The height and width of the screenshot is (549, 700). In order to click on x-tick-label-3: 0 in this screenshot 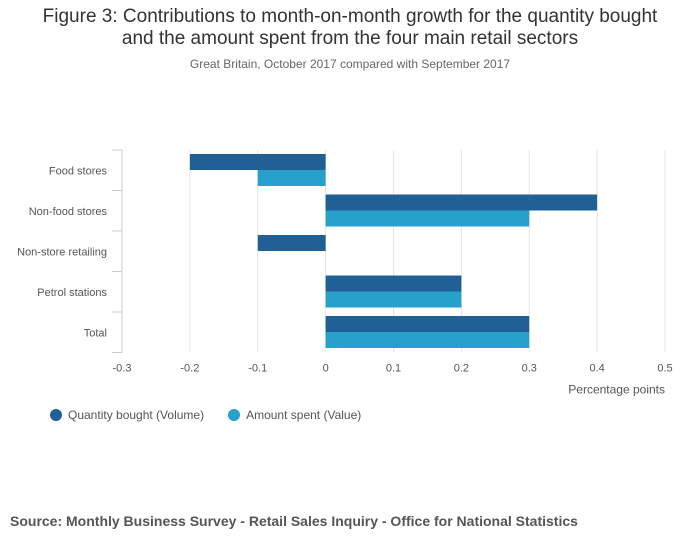, I will do `click(326, 369)`.